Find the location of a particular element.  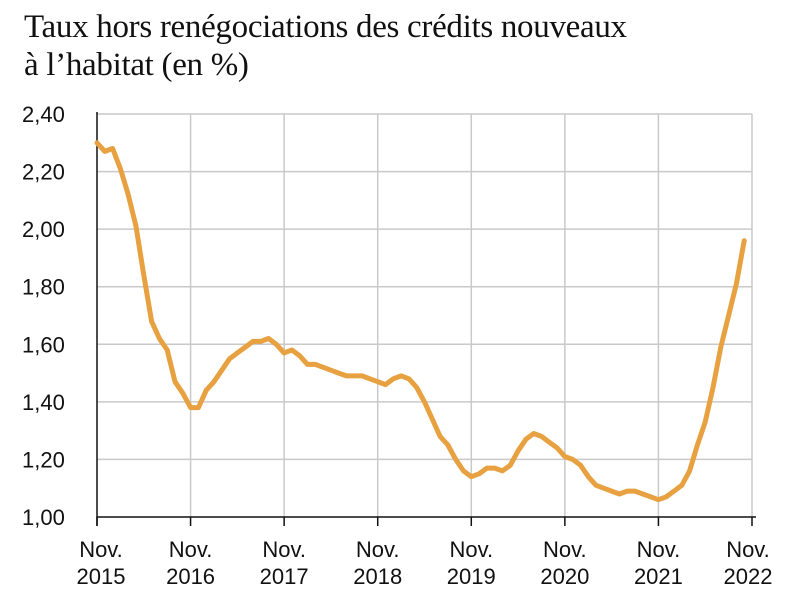

x-tick-label: Nov. 2019 is located at coordinates (471, 563).